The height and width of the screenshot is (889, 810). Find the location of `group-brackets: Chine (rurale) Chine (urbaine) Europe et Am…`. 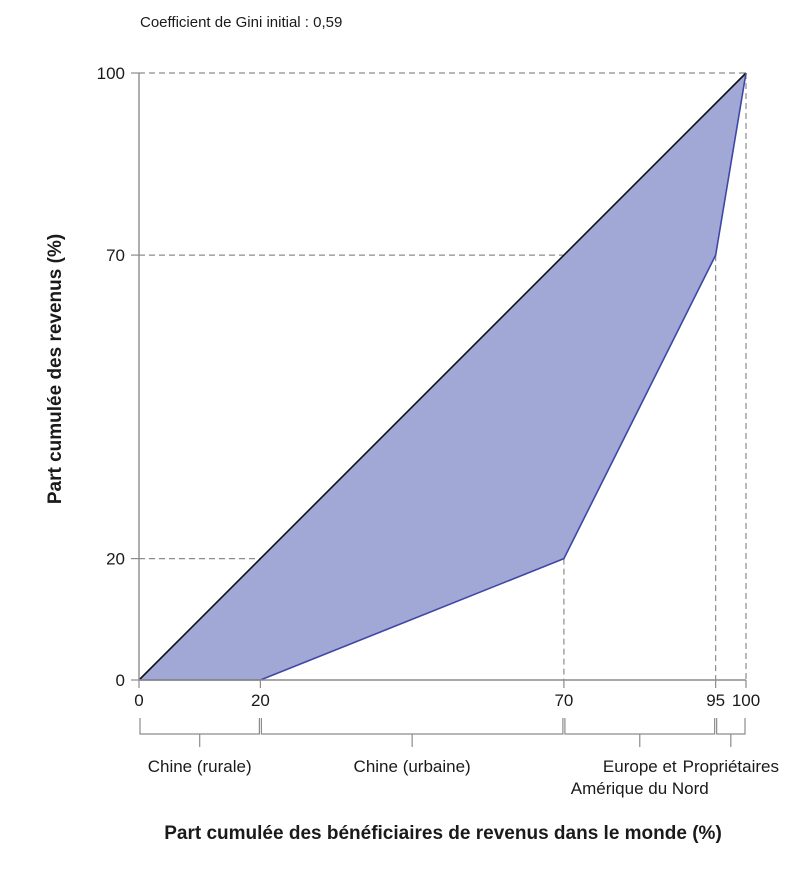

group-brackets: Chine (rurale) Chine (urbaine) Europe et Am… is located at coordinates (459, 758).